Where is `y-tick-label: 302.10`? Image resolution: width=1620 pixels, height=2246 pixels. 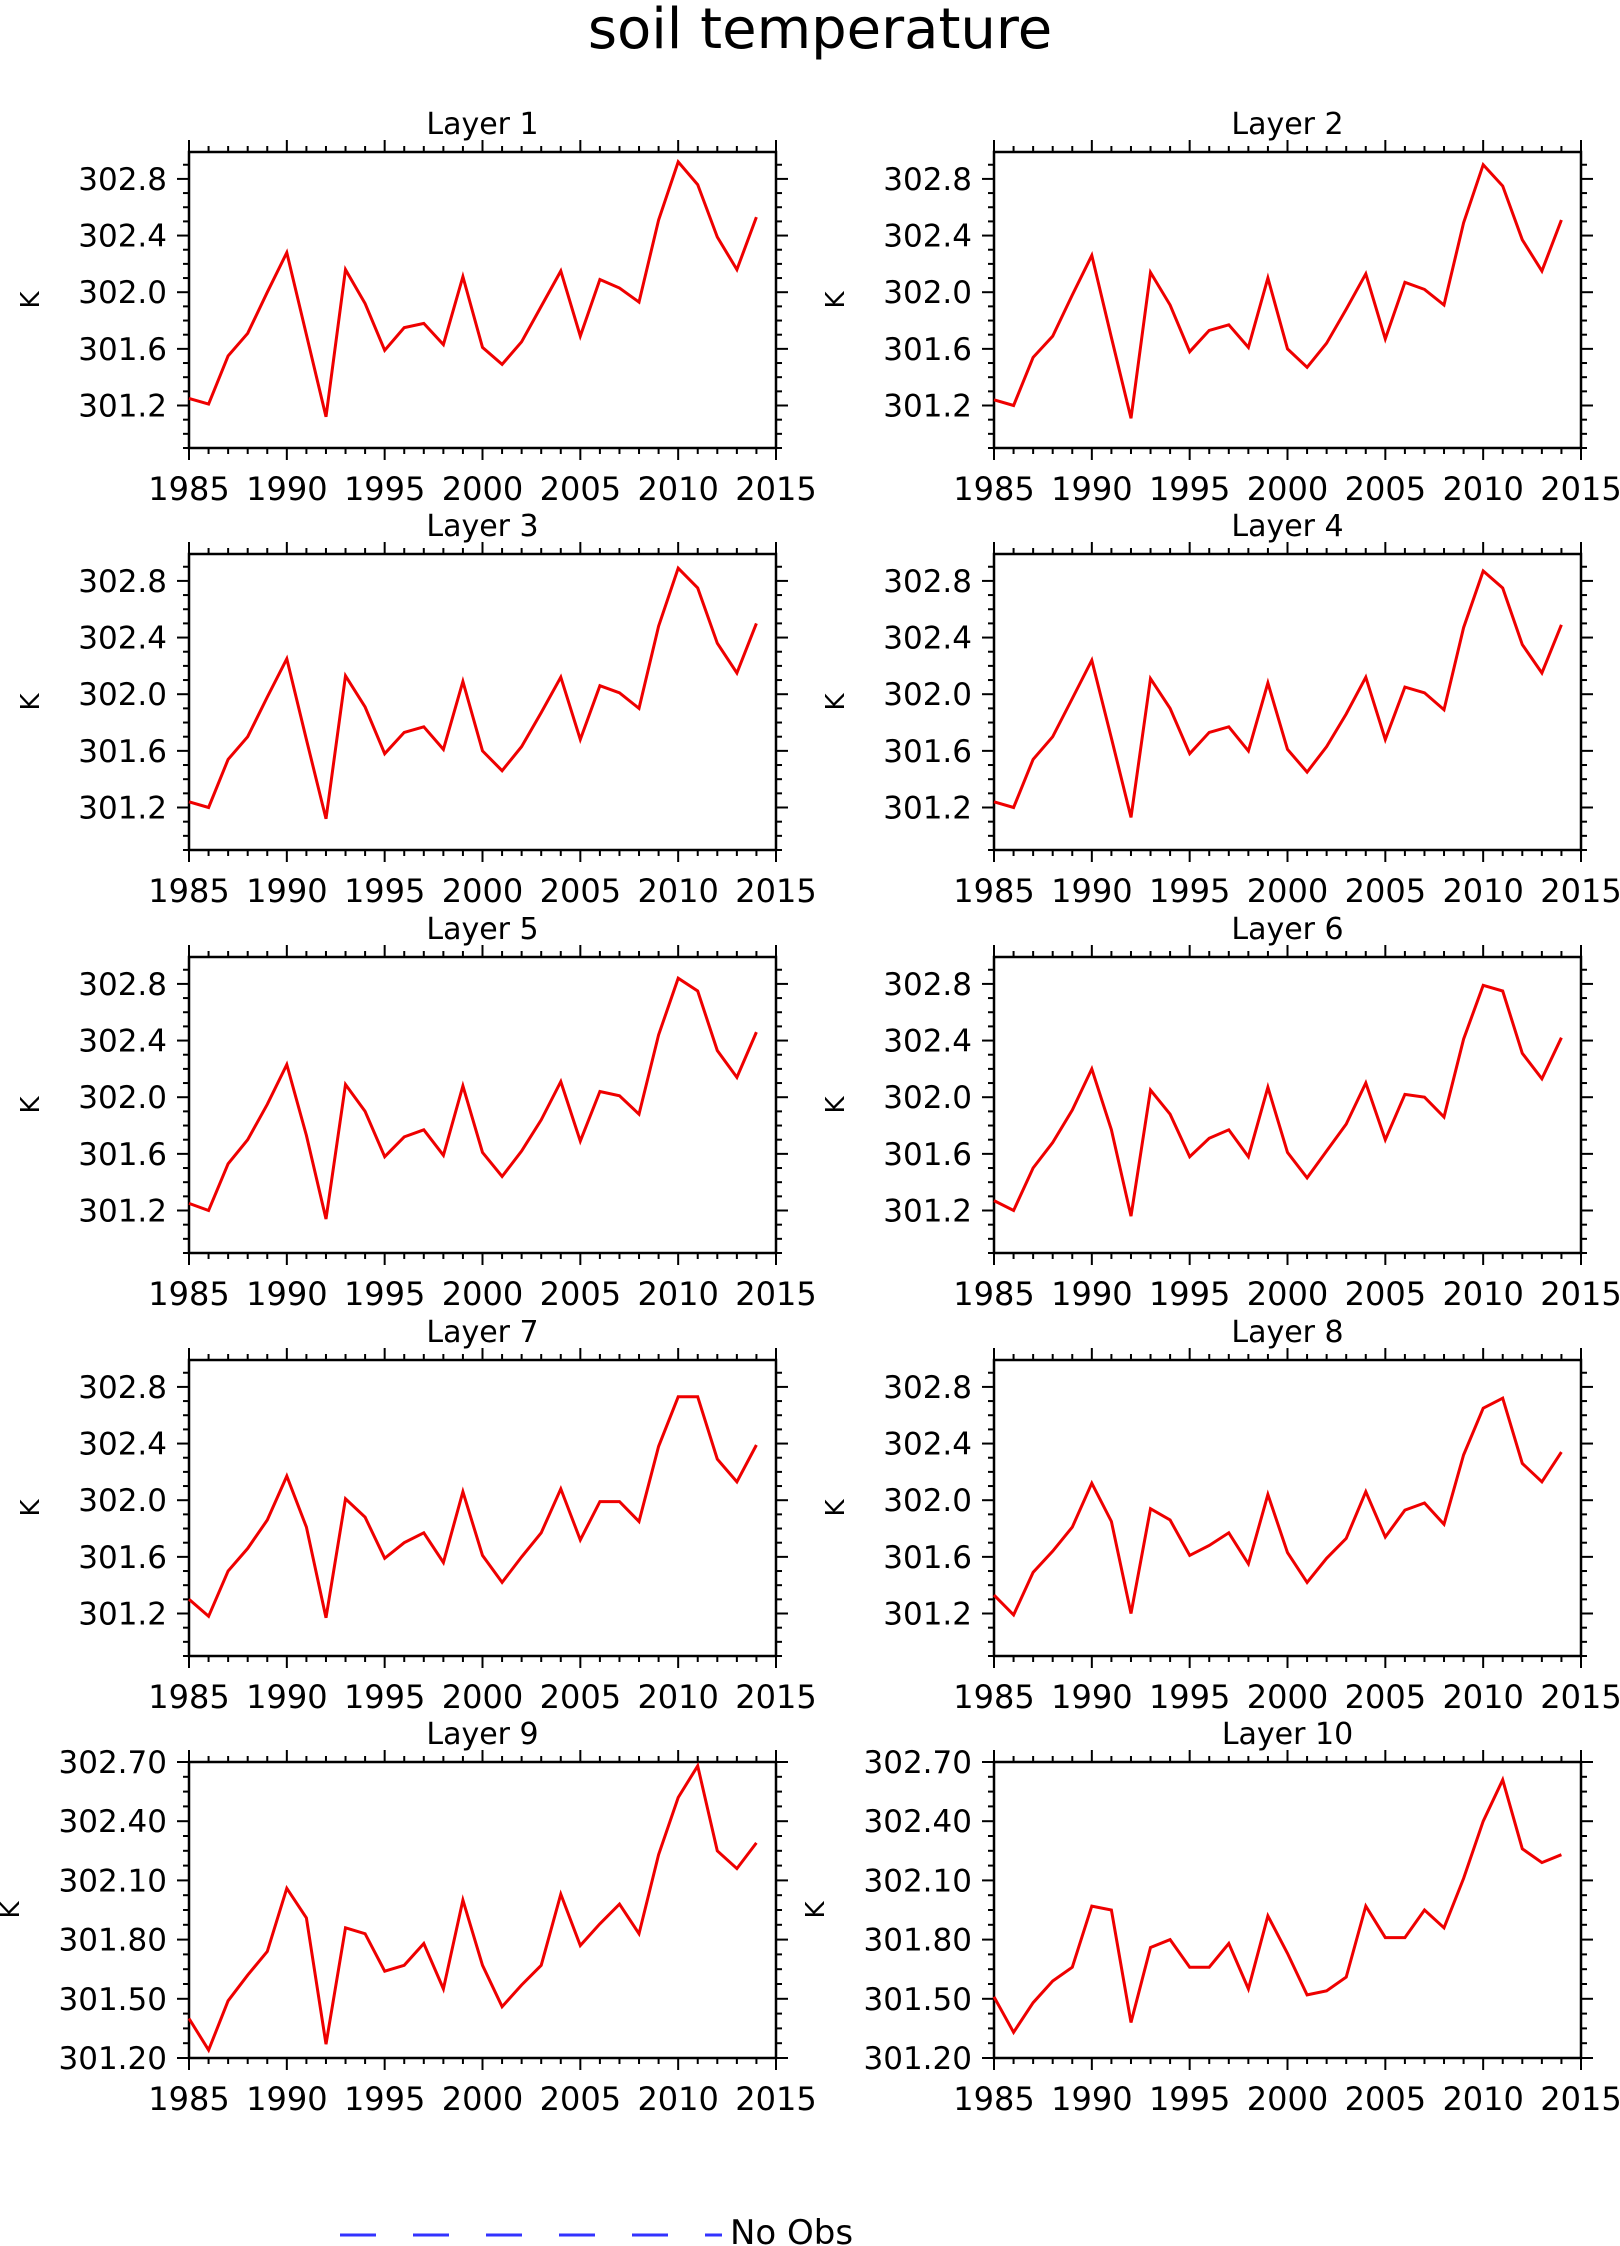
y-tick-label: 302.10 is located at coordinates (113, 1881).